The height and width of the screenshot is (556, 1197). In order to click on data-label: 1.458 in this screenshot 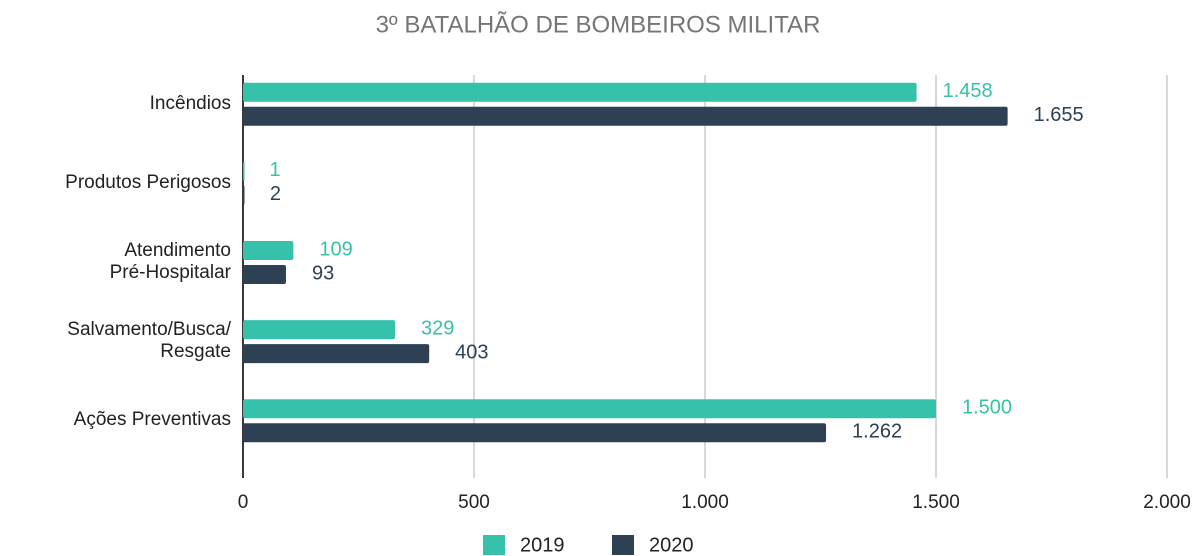, I will do `click(968, 91)`.